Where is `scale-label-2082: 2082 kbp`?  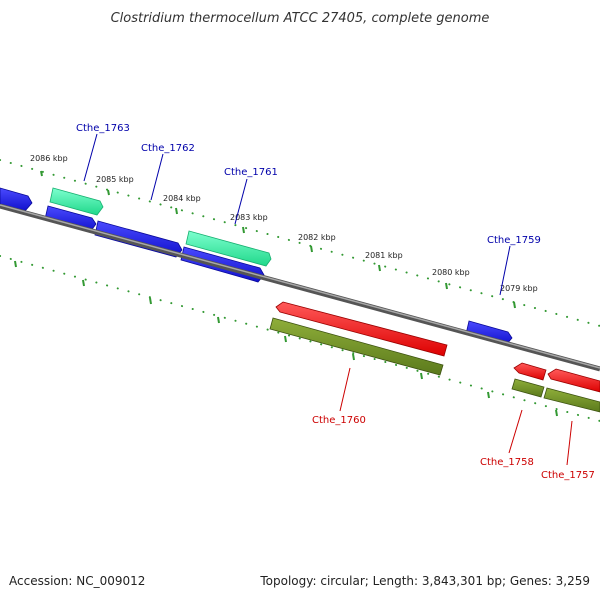 scale-label-2082: 2082 kbp is located at coordinates (317, 237).